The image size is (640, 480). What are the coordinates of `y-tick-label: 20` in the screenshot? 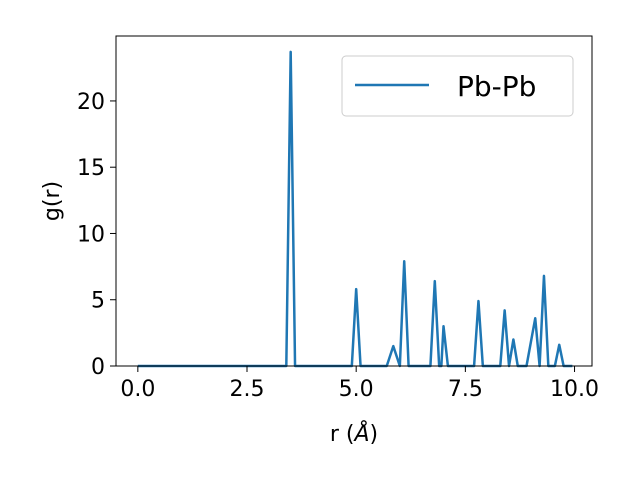 It's located at (91, 102).